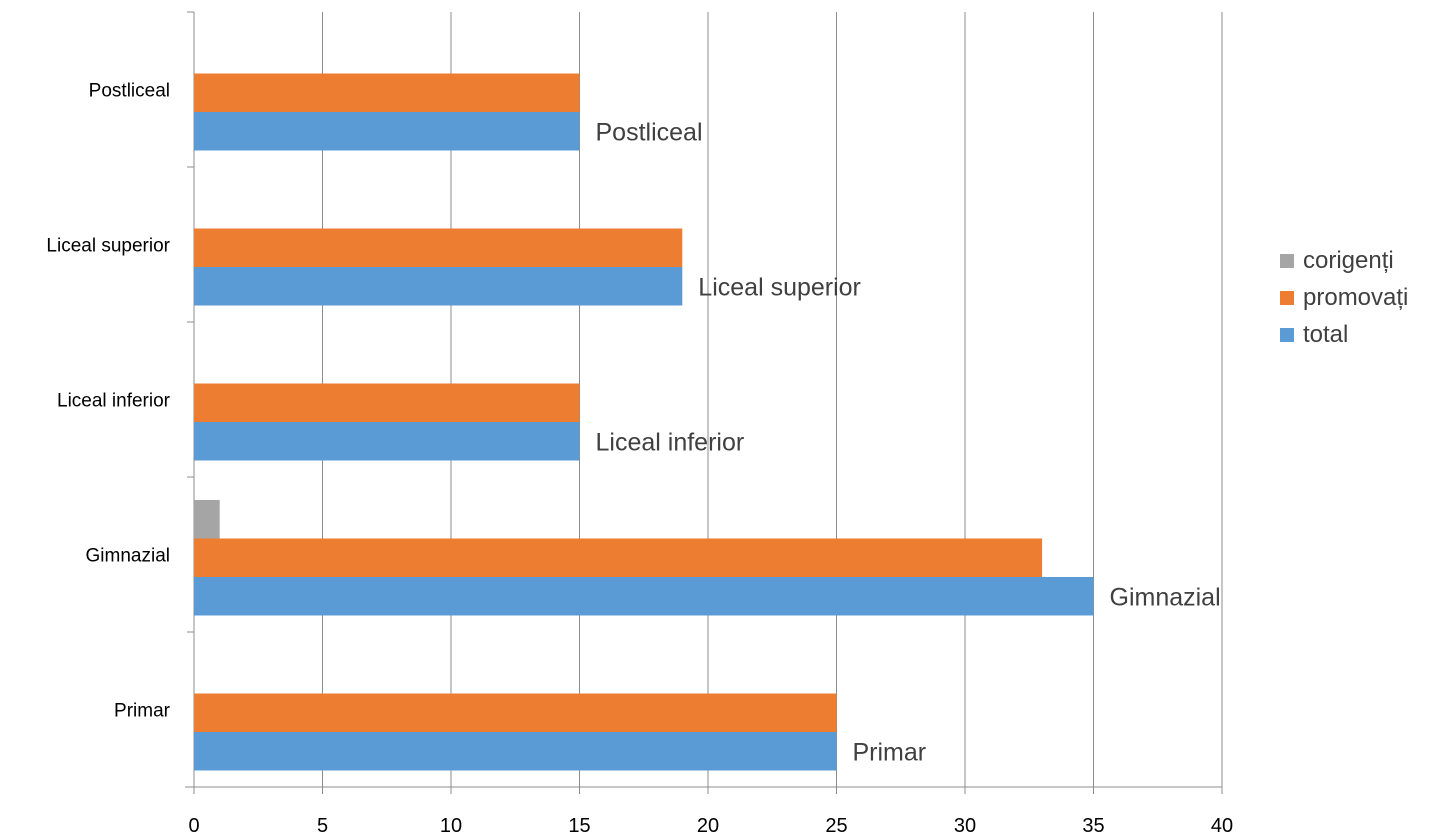  I want to click on category-label: Primar, so click(142, 711).